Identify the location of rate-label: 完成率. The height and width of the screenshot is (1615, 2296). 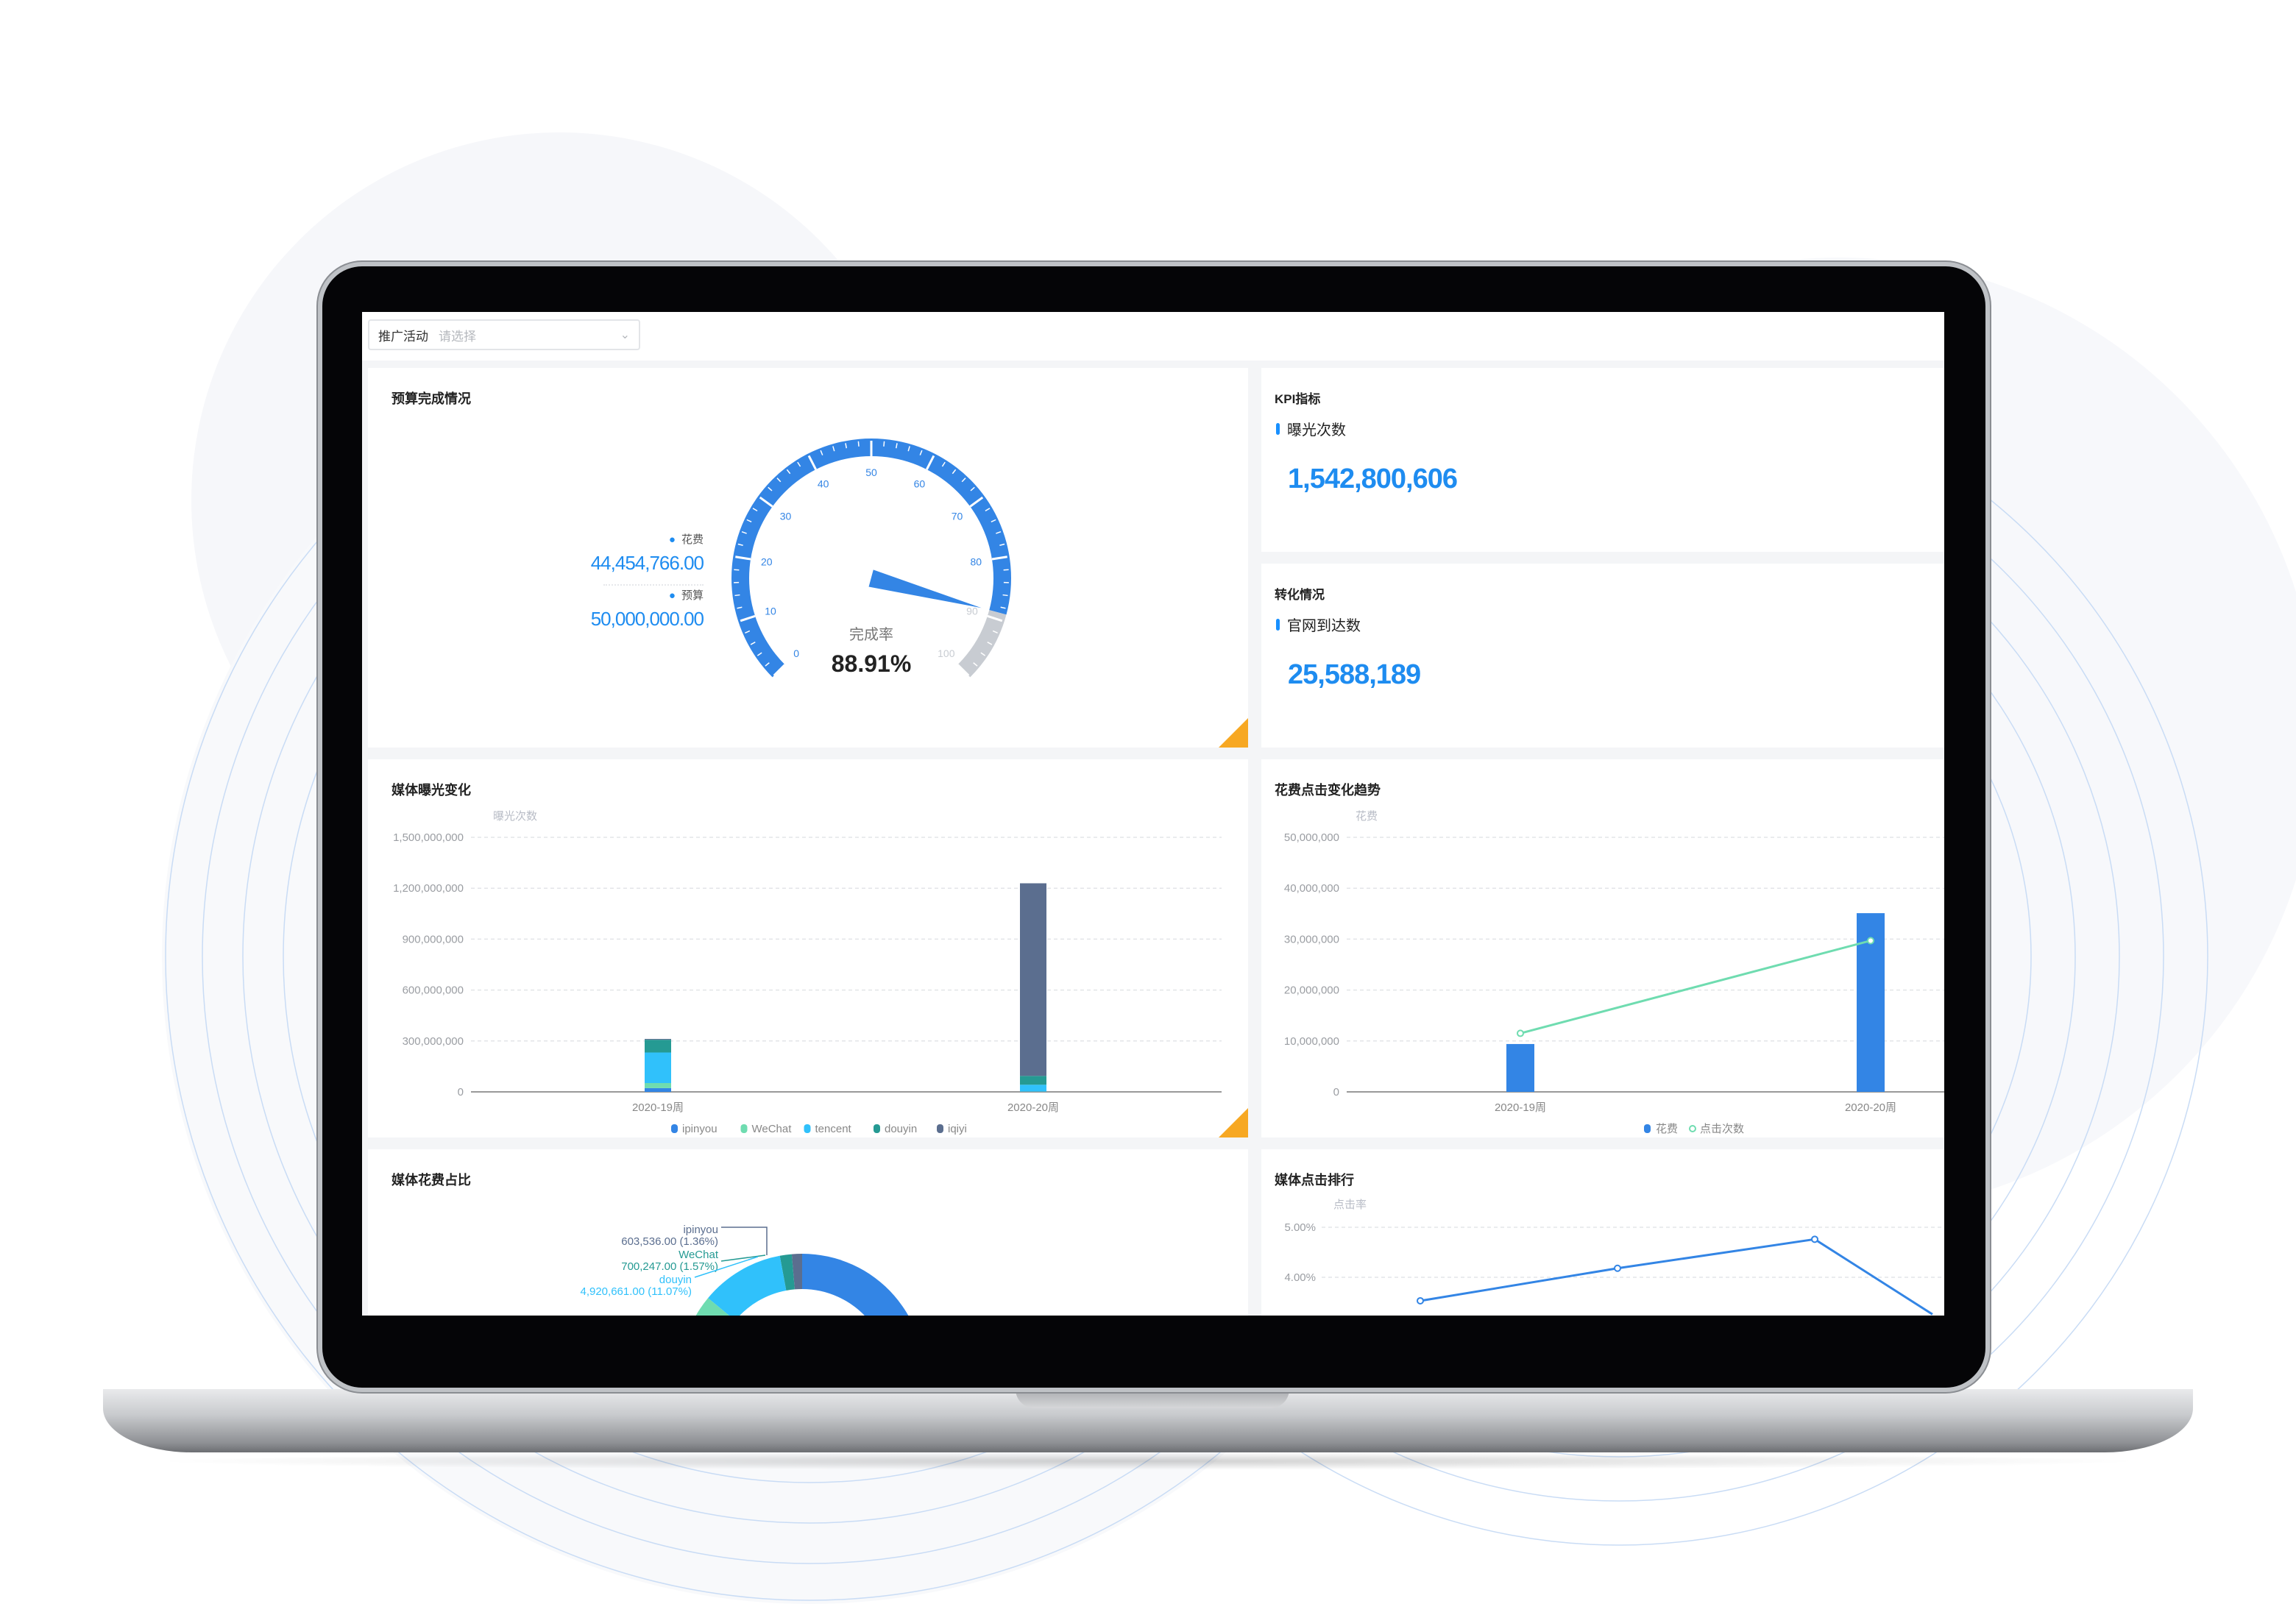
(871, 635).